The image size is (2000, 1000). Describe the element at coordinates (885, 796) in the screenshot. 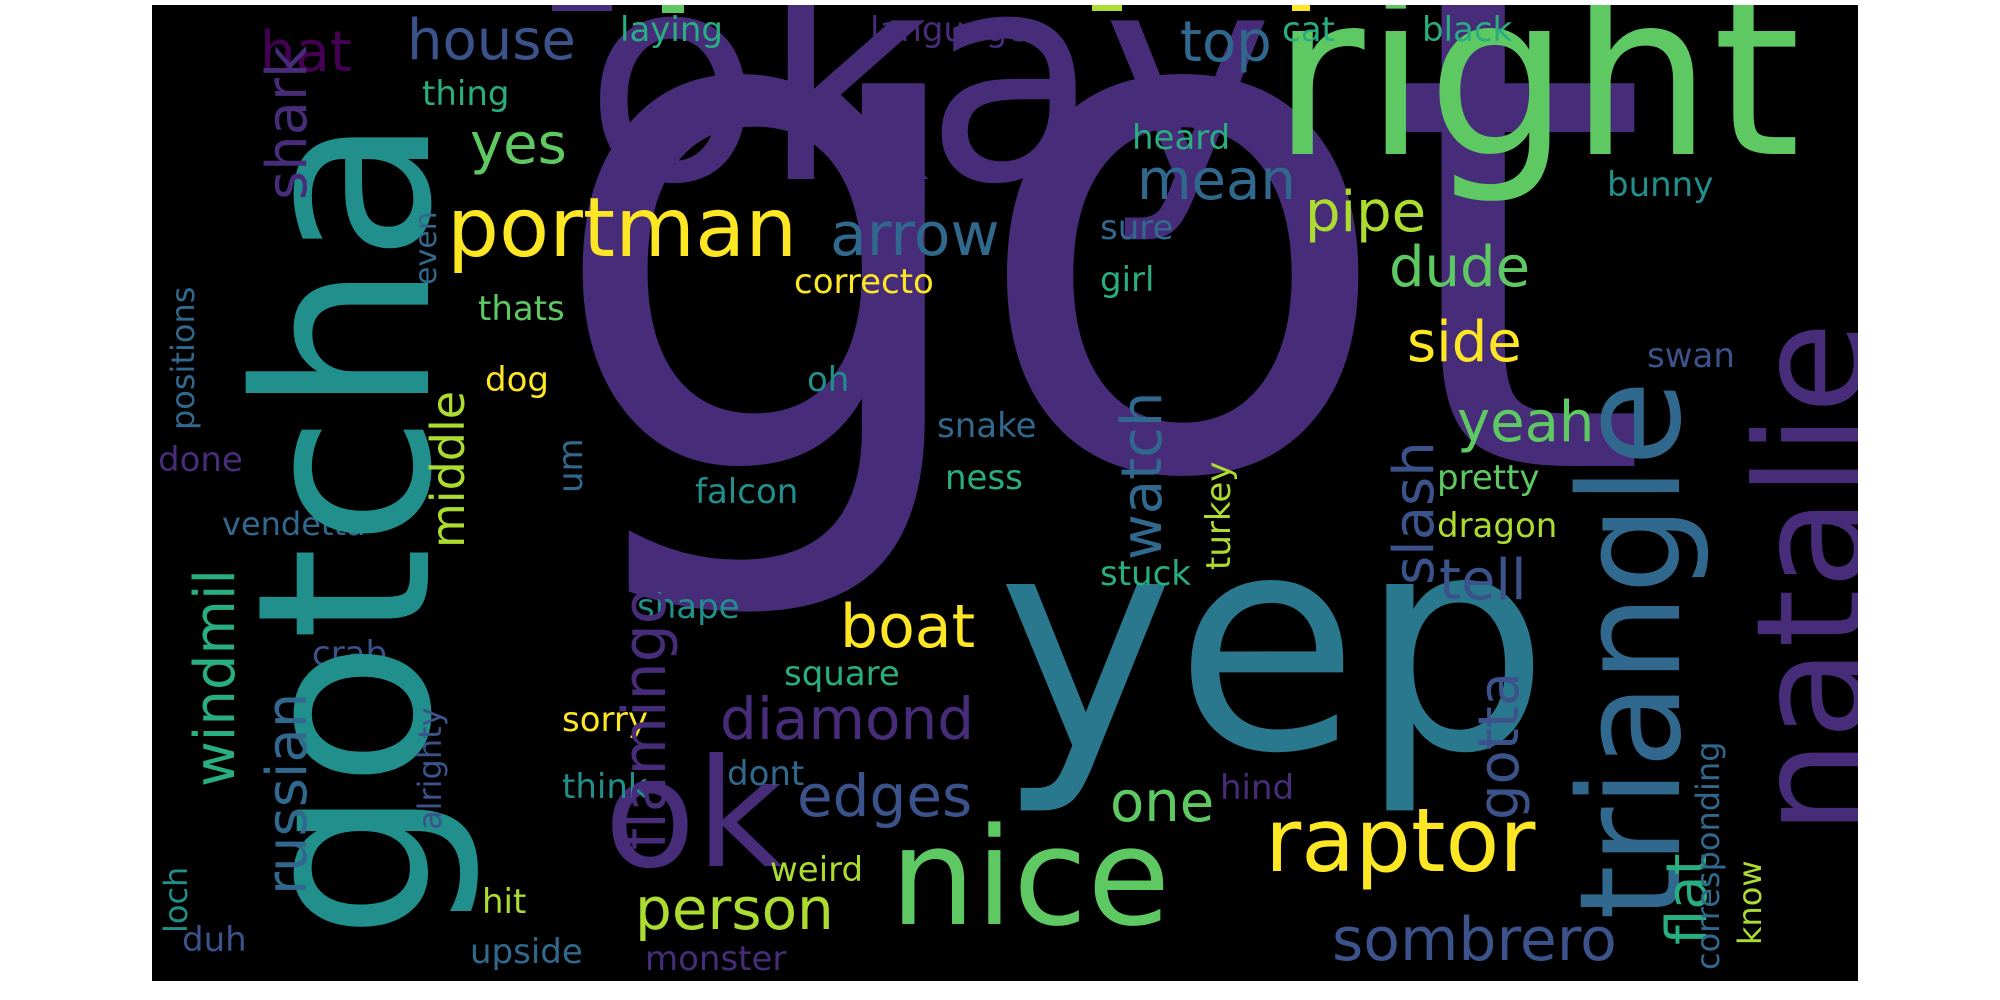

I see `word-edges: edges` at that location.